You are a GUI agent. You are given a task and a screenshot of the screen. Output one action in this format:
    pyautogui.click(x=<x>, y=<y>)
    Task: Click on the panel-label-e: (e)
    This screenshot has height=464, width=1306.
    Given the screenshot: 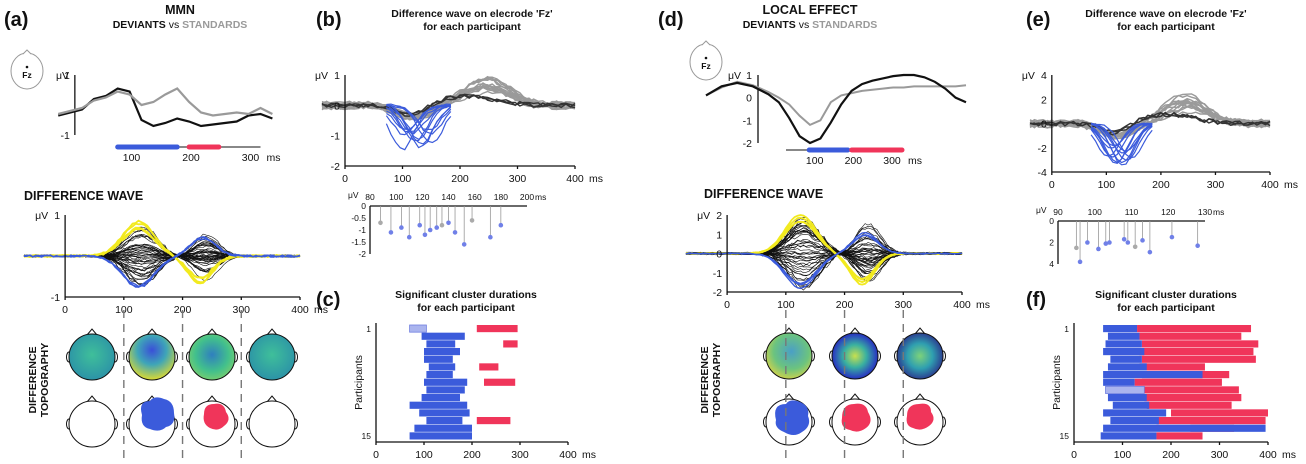 What is the action you would take?
    pyautogui.click(x=1038, y=20)
    